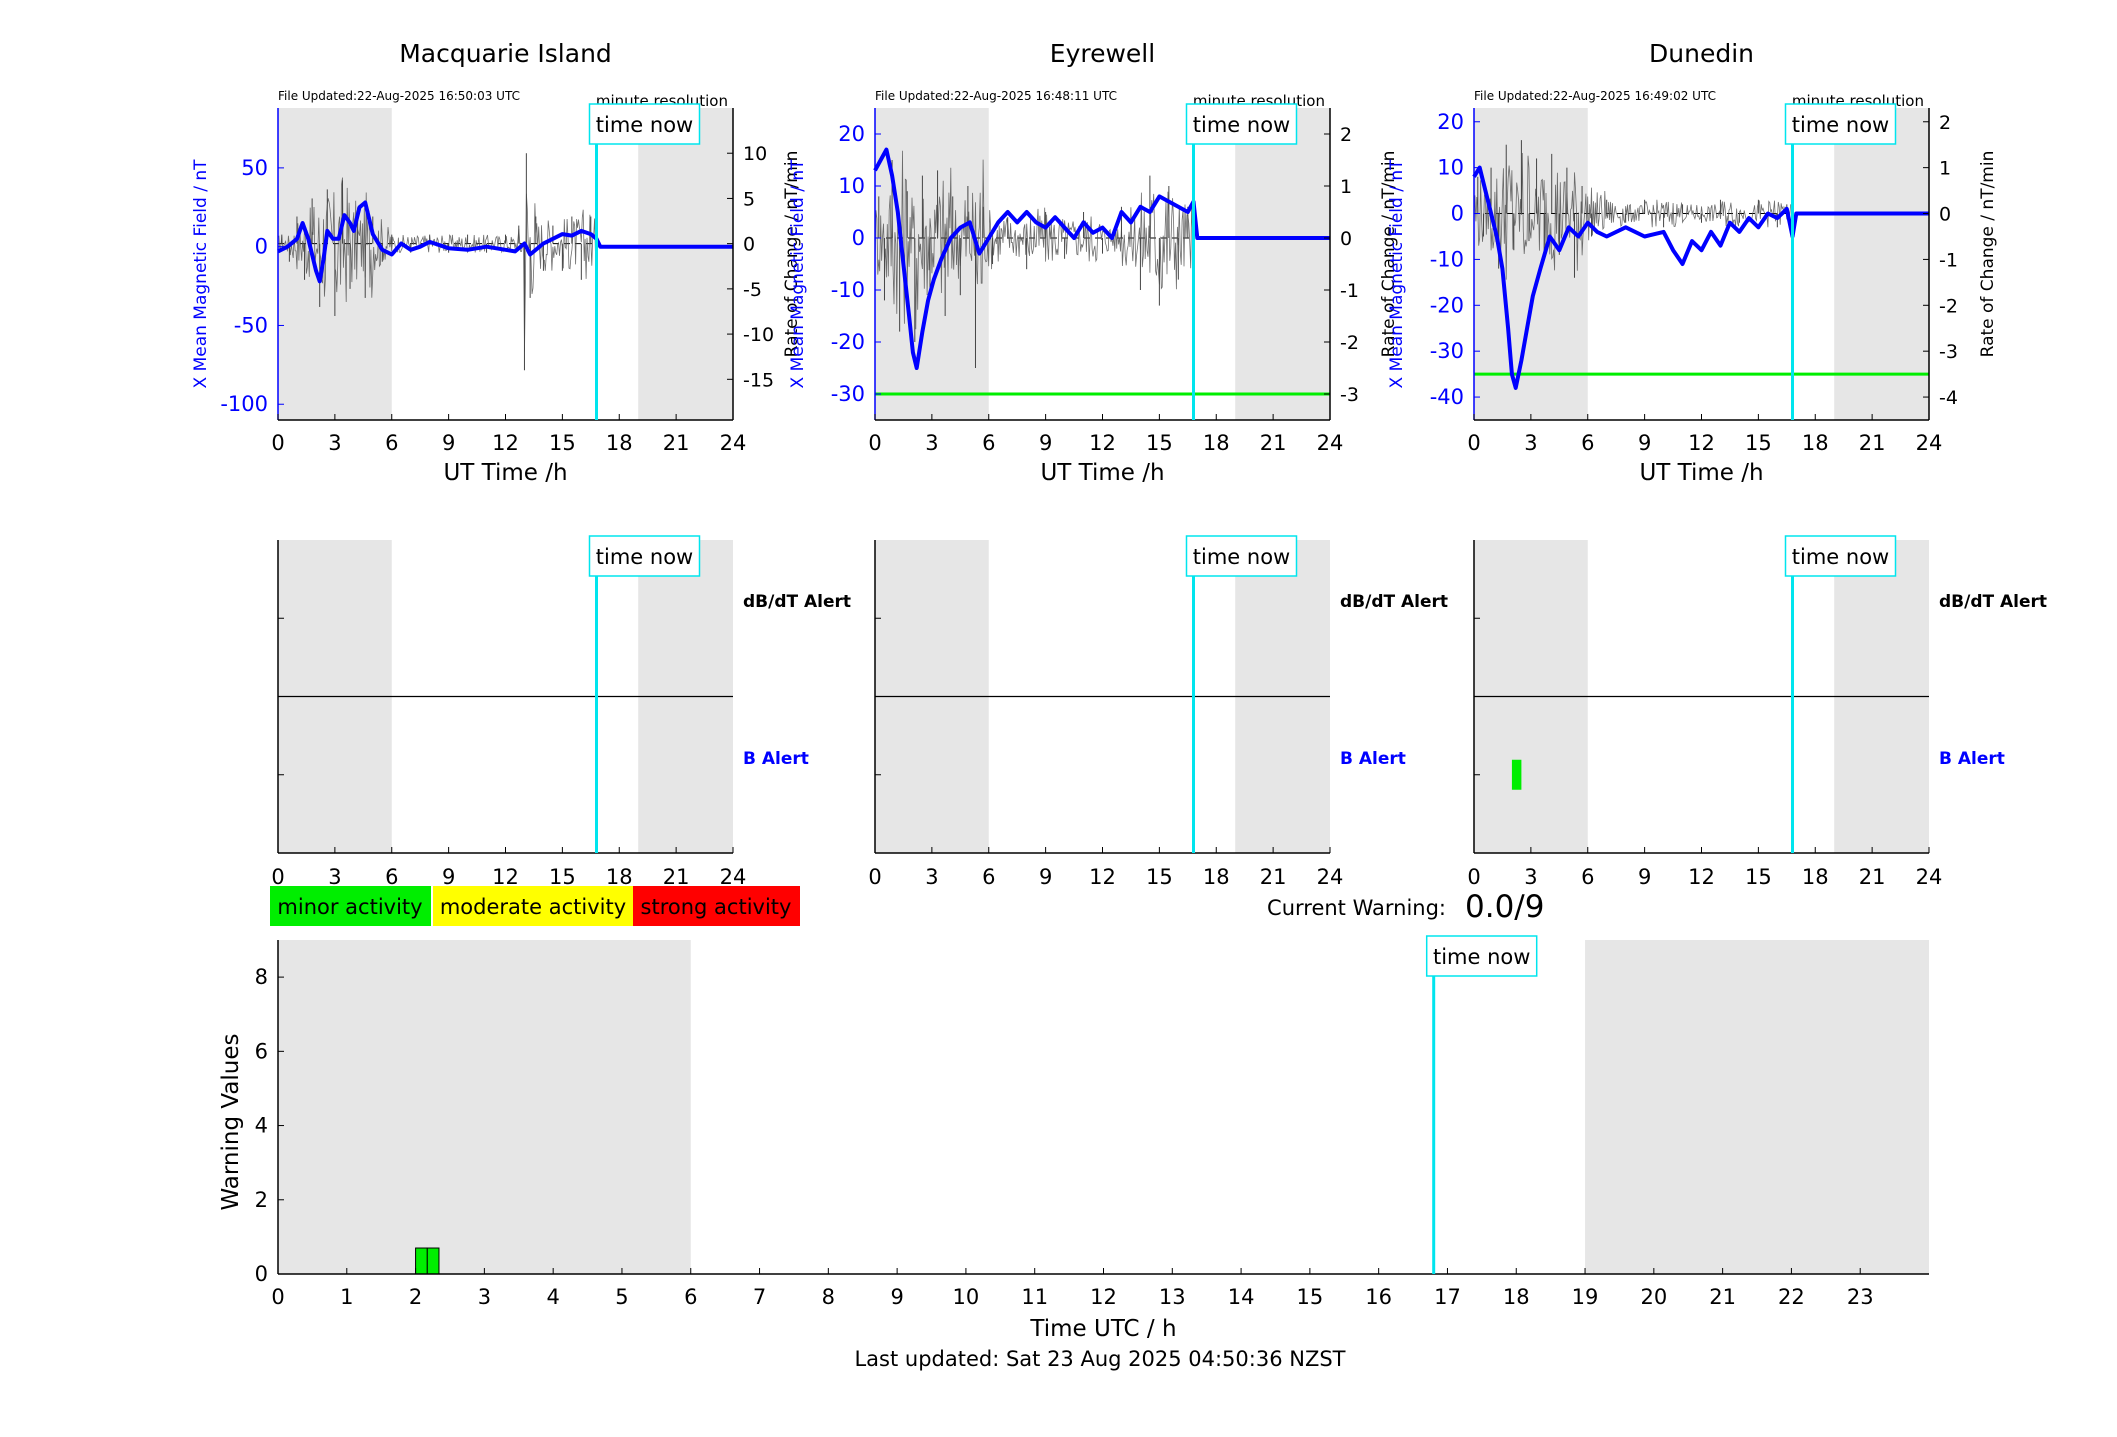  Describe the element at coordinates (1948, 398) in the screenshot. I see `y-right-tick-label: -4` at that location.